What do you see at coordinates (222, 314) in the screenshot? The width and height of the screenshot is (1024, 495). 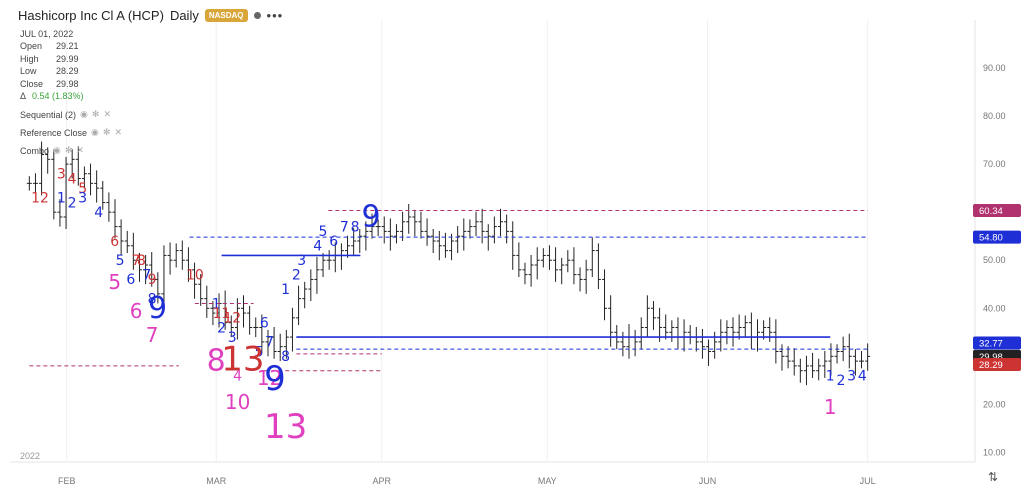 I see `setup-count-label: 11` at bounding box center [222, 314].